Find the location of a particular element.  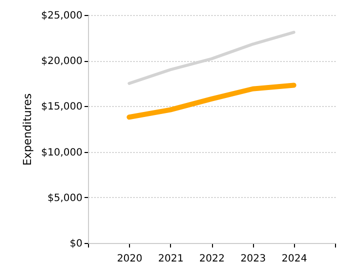

y-axis-title: Expenditures is located at coordinates (27, 129).